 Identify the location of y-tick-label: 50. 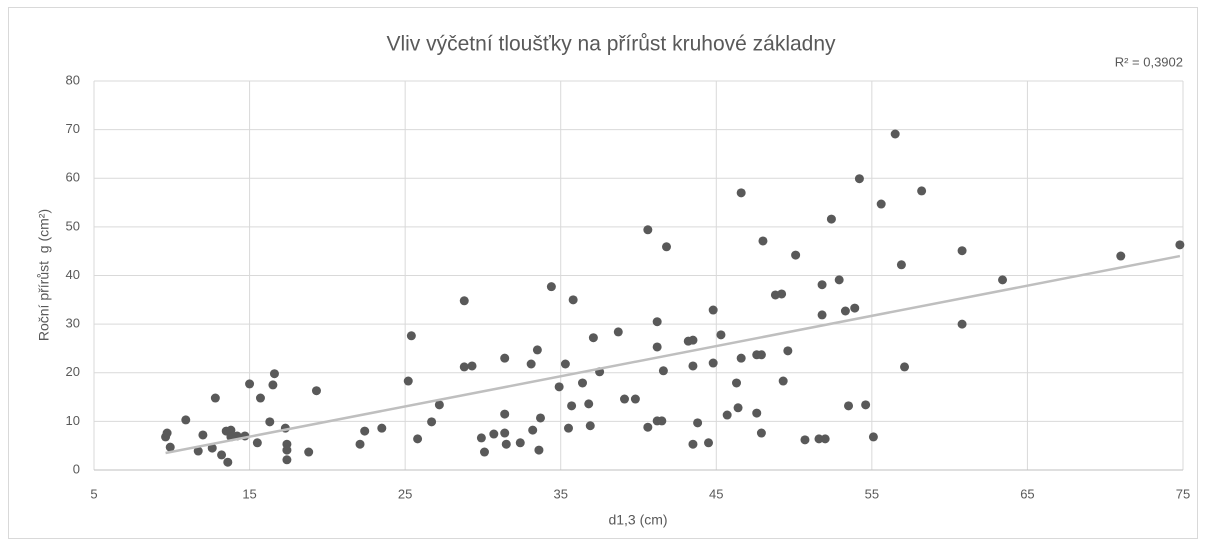
(73, 225).